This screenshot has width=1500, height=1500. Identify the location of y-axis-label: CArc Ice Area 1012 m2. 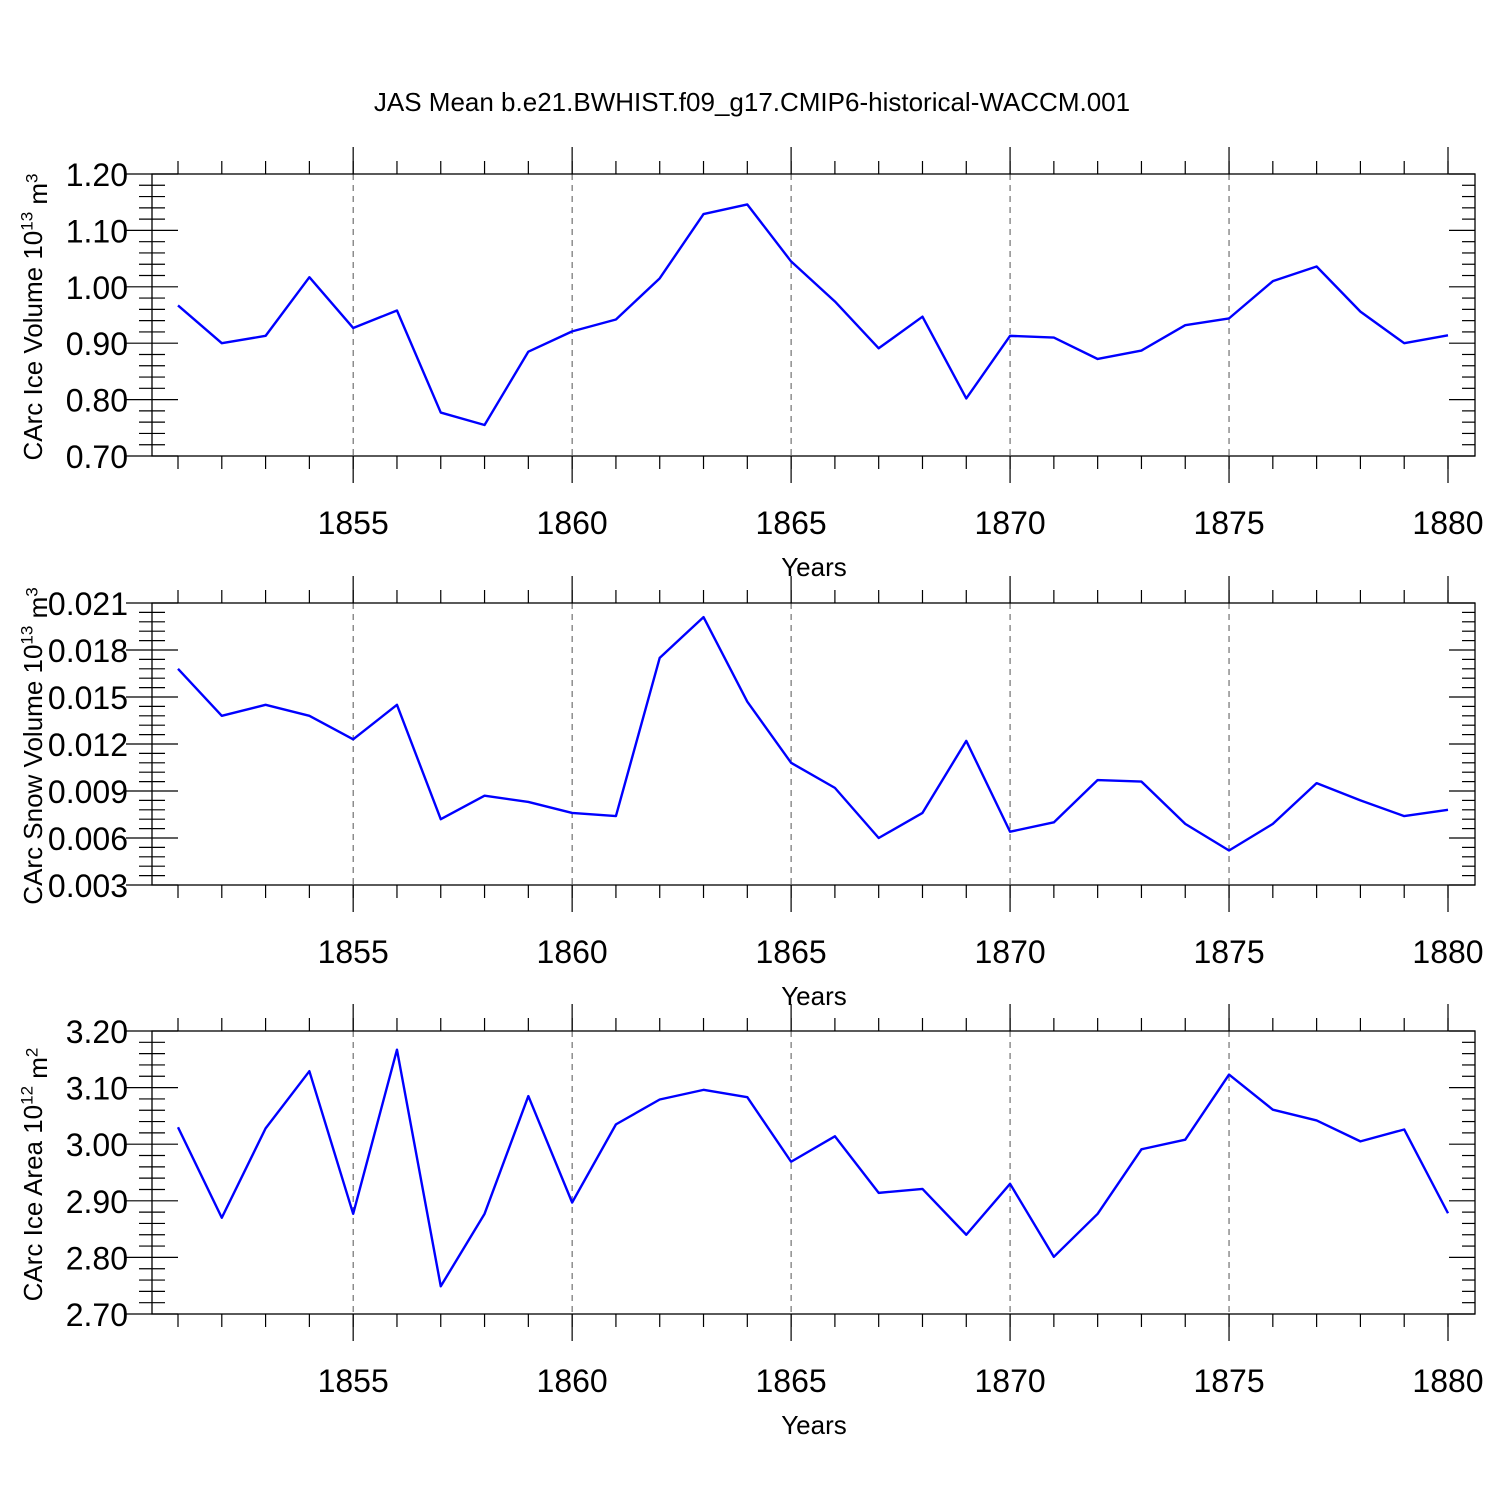
(35, 1175).